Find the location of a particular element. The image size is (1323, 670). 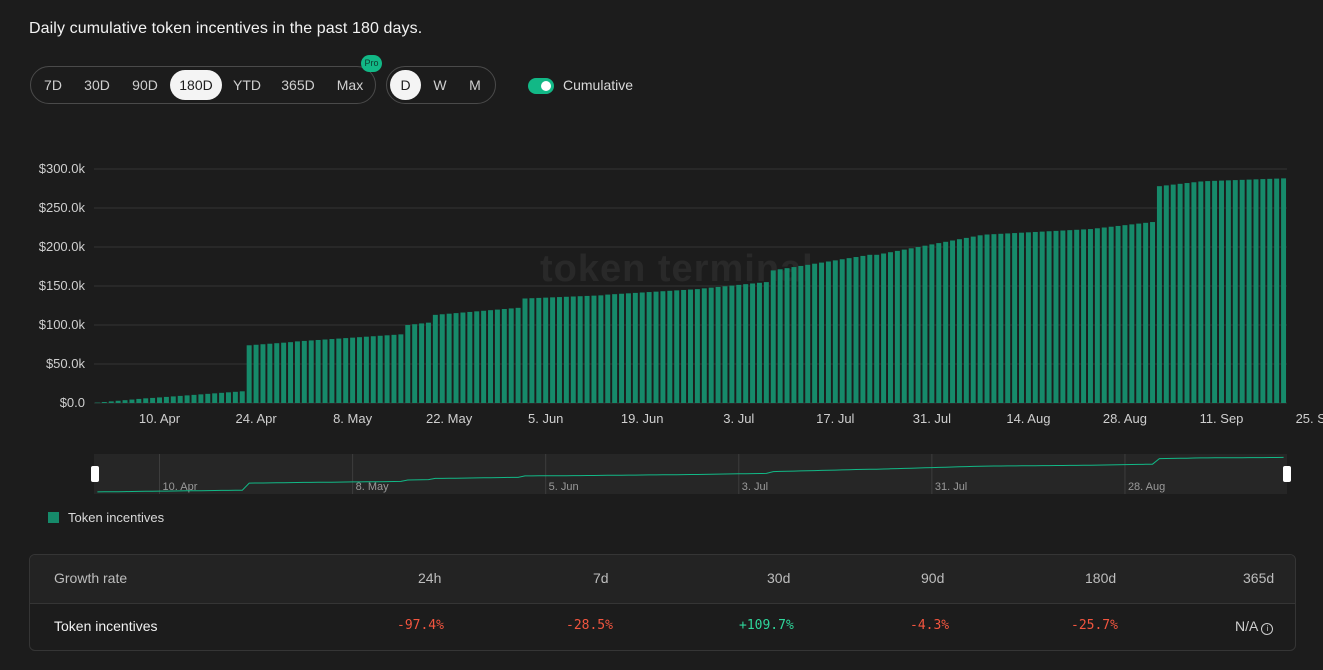

info-icon: i is located at coordinates (1267, 629).